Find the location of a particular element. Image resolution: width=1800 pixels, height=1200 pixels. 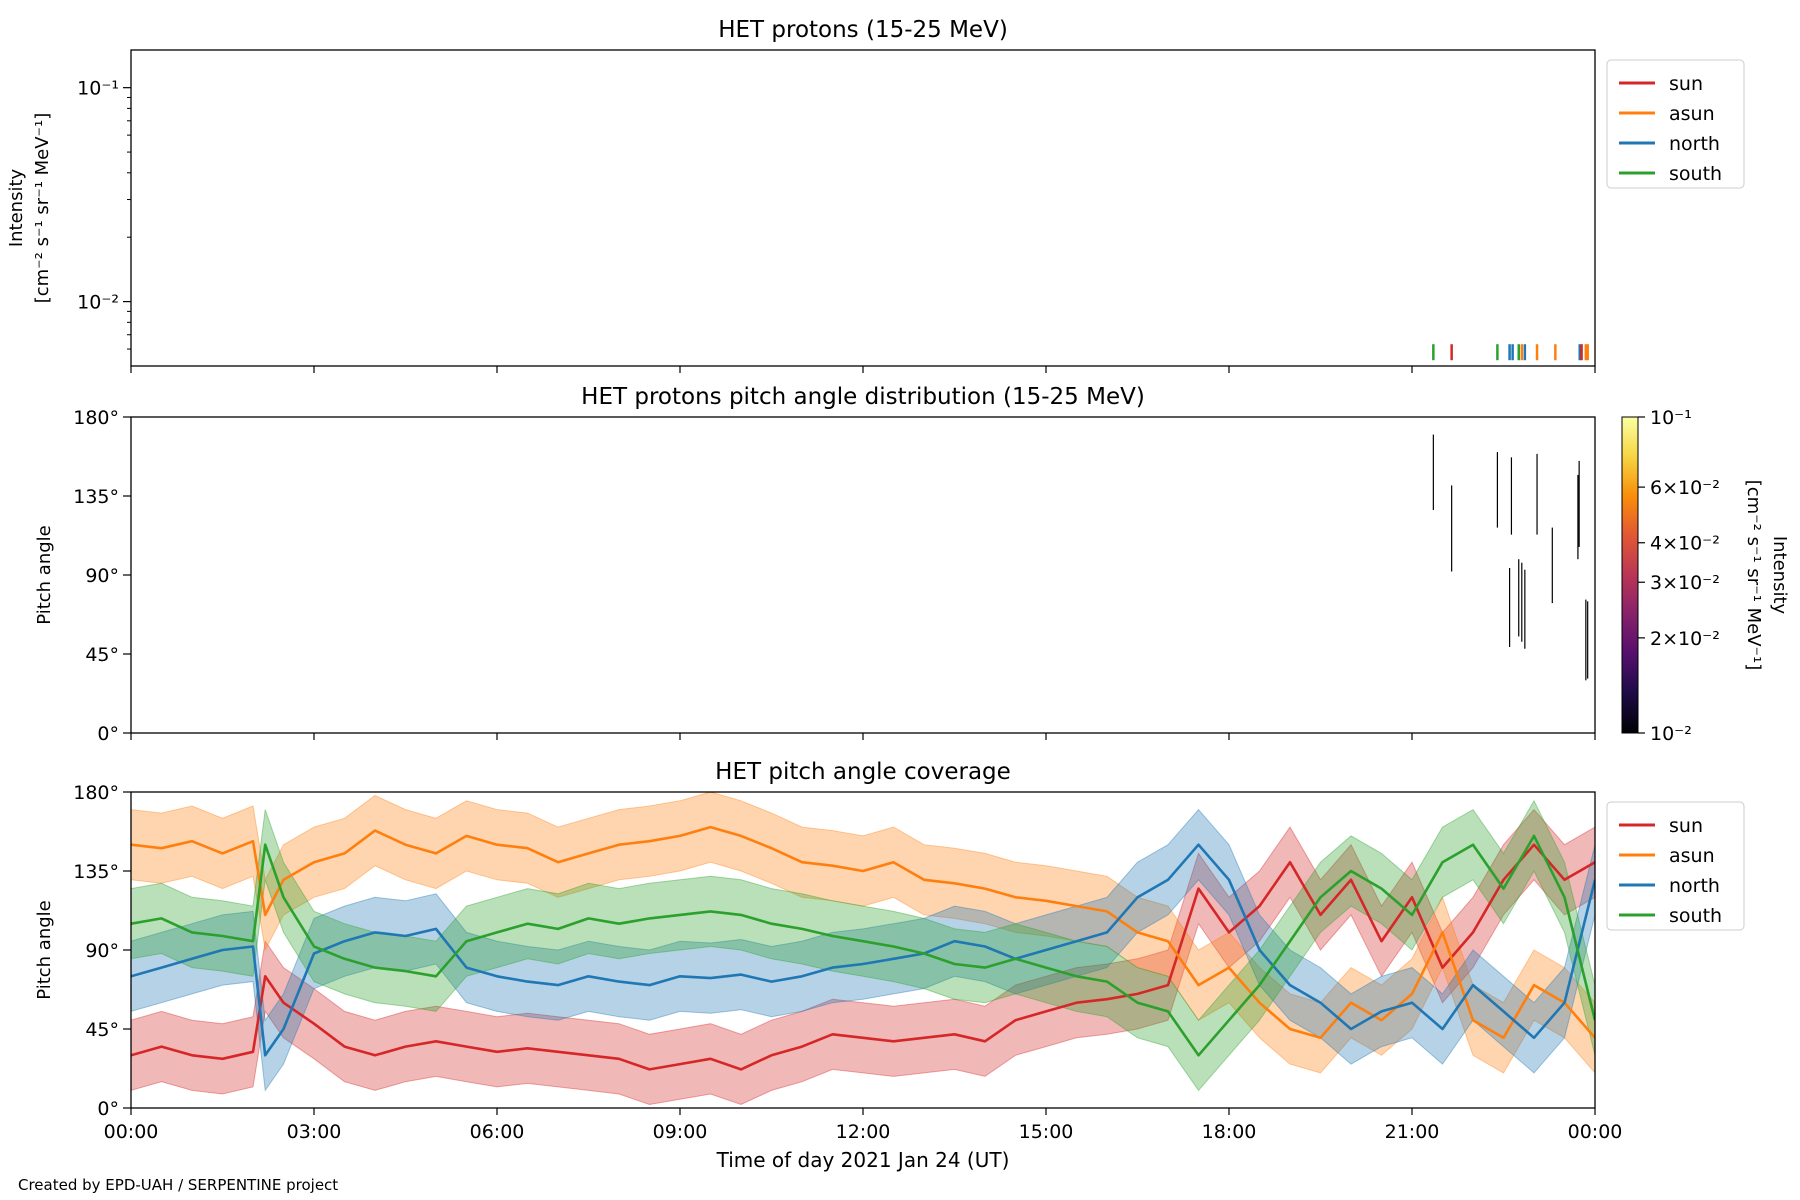

x-tick-label: 09:00 is located at coordinates (680, 1132).